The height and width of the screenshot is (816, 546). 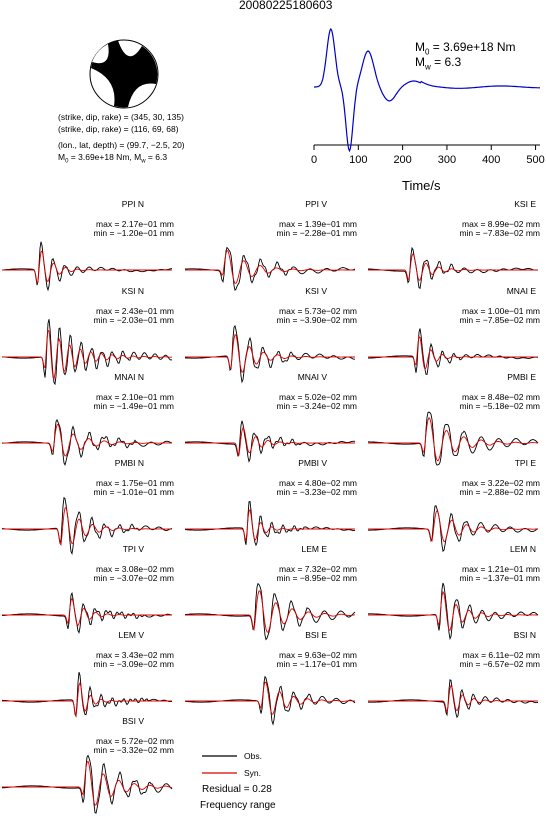 I want to click on stf-tick-label: 400, so click(x=491, y=160).